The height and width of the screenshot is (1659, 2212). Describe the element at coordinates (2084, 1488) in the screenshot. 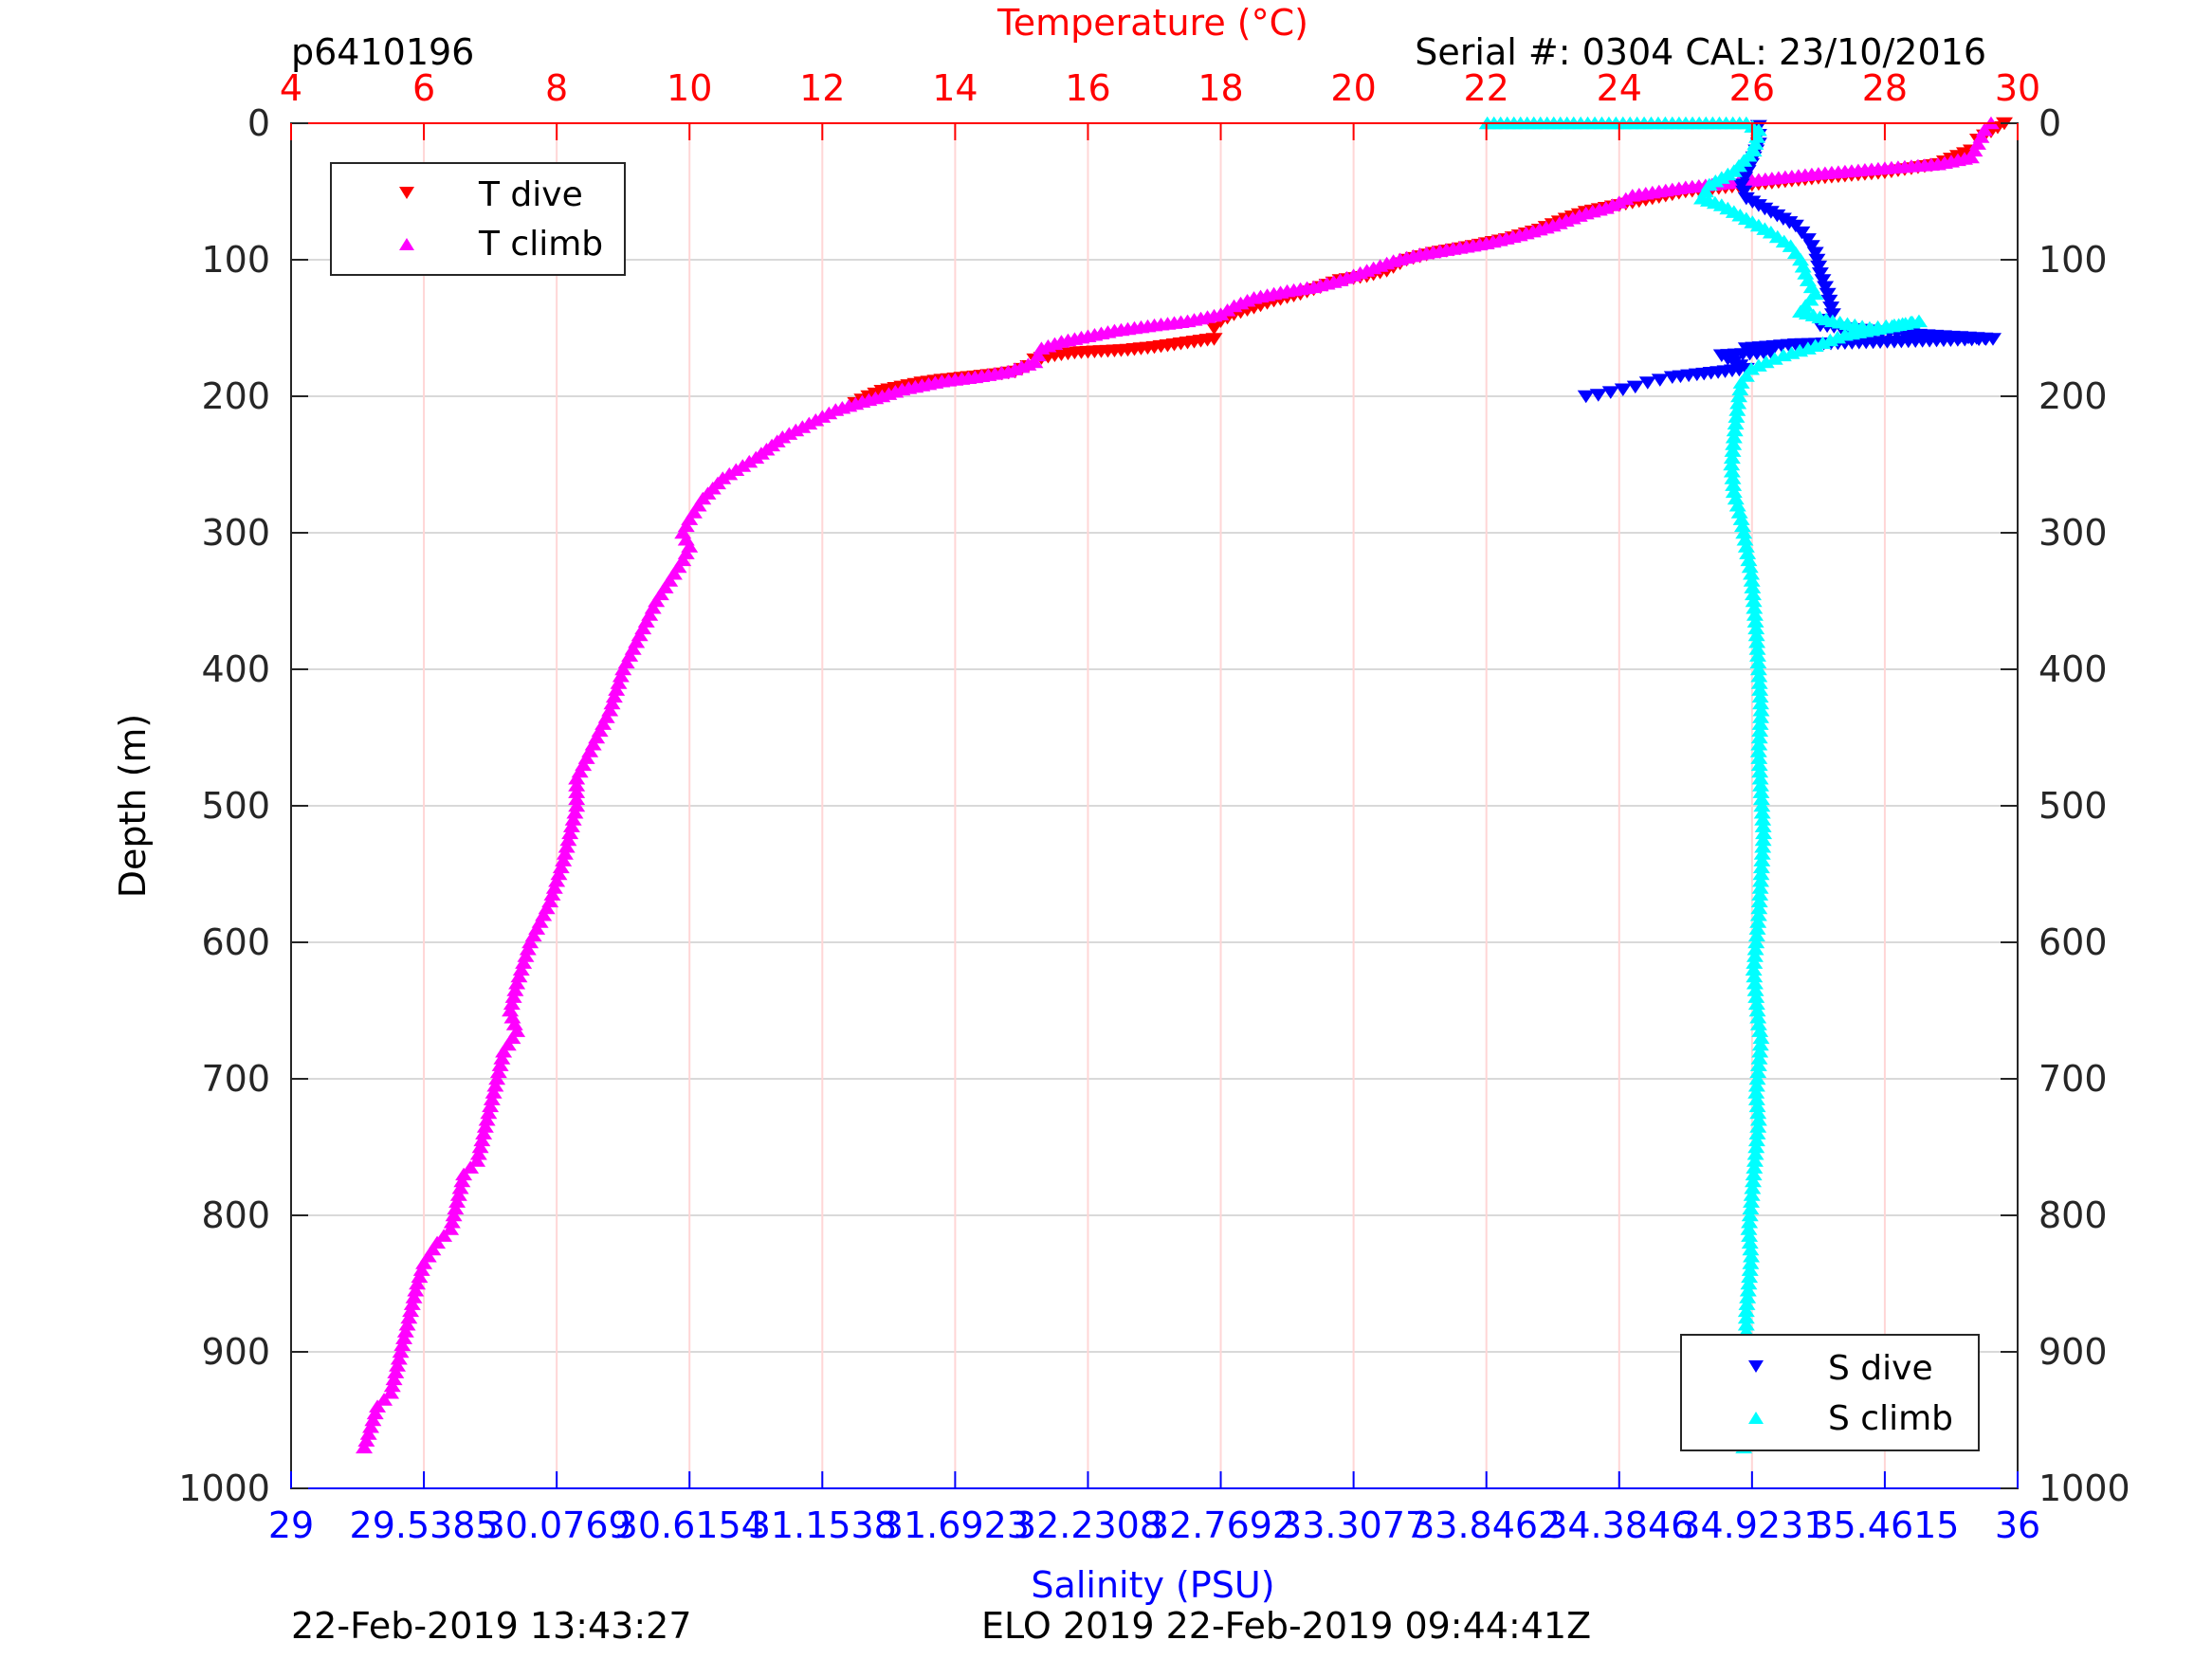

I see `depth-tick-label-right: 1000` at that location.